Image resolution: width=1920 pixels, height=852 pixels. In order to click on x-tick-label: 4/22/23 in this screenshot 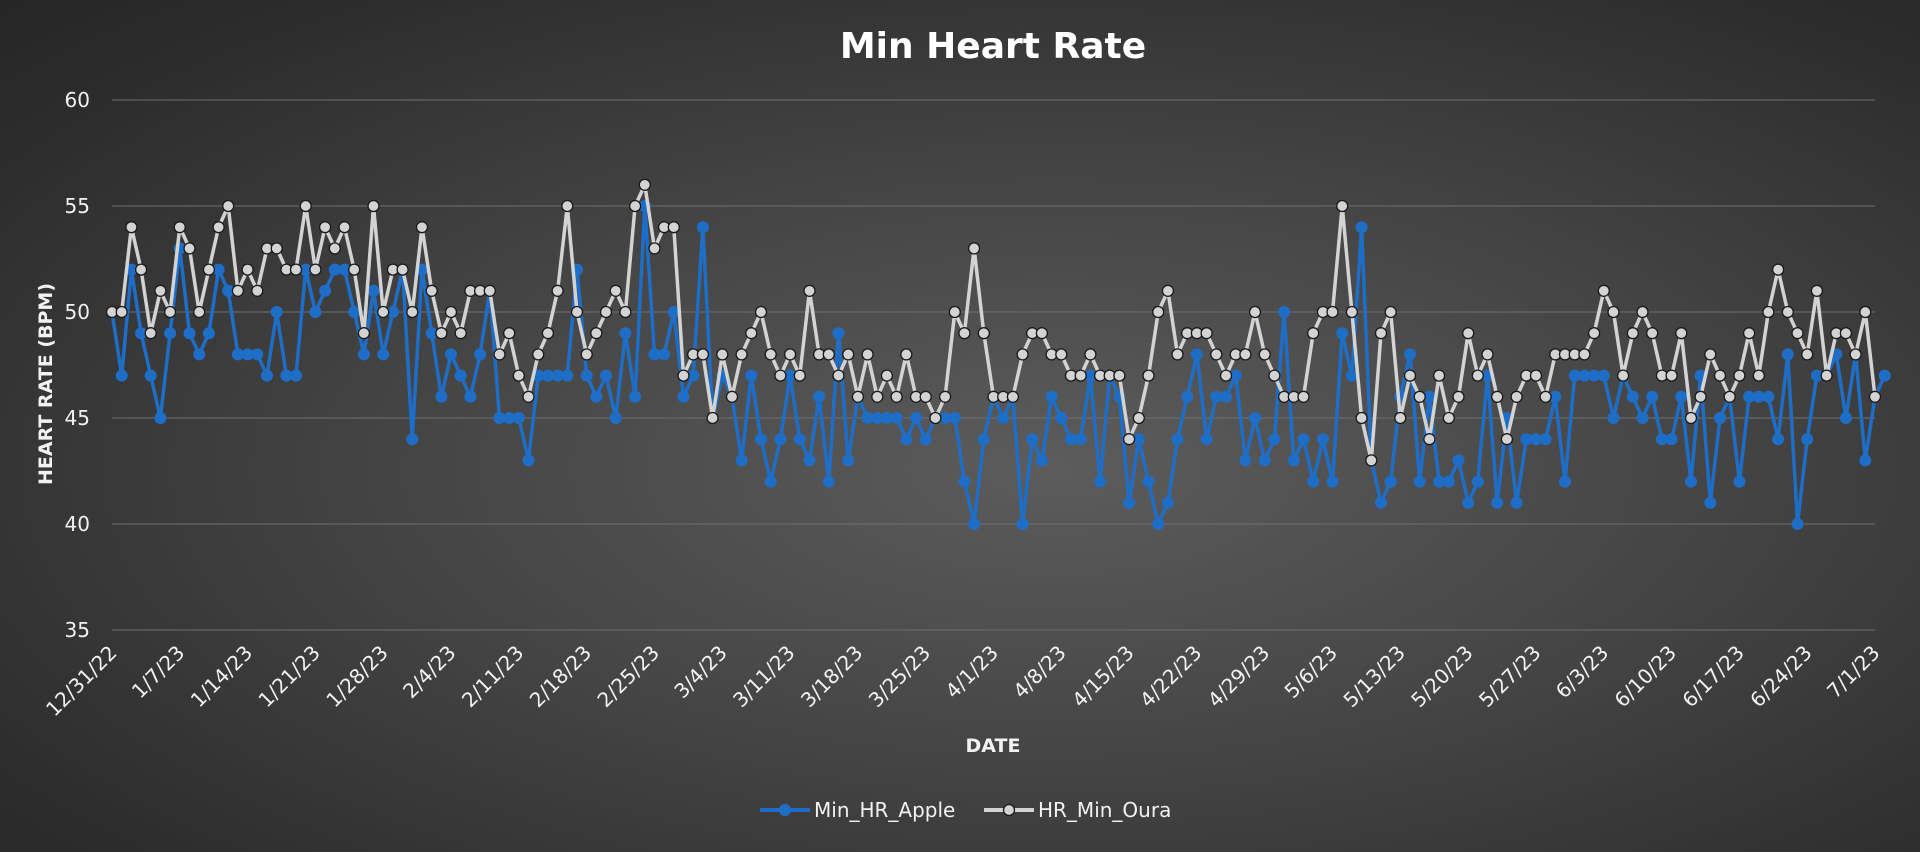, I will do `click(1170, 676)`.